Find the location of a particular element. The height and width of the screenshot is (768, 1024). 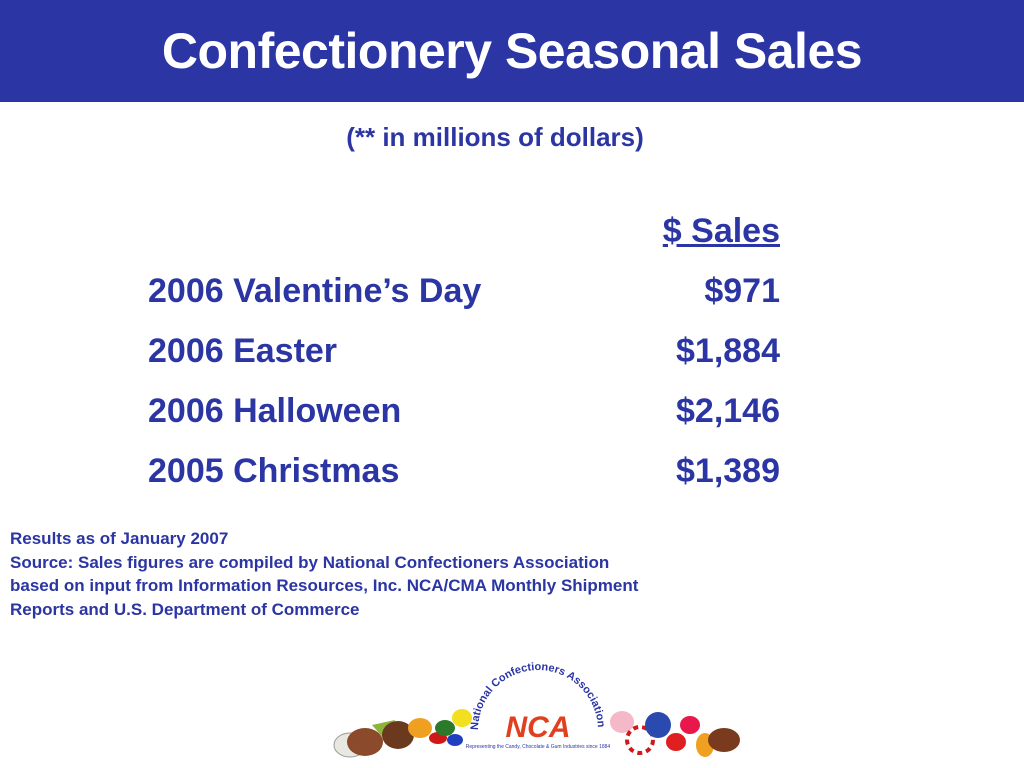

candies-right is located at coordinates (675, 734).